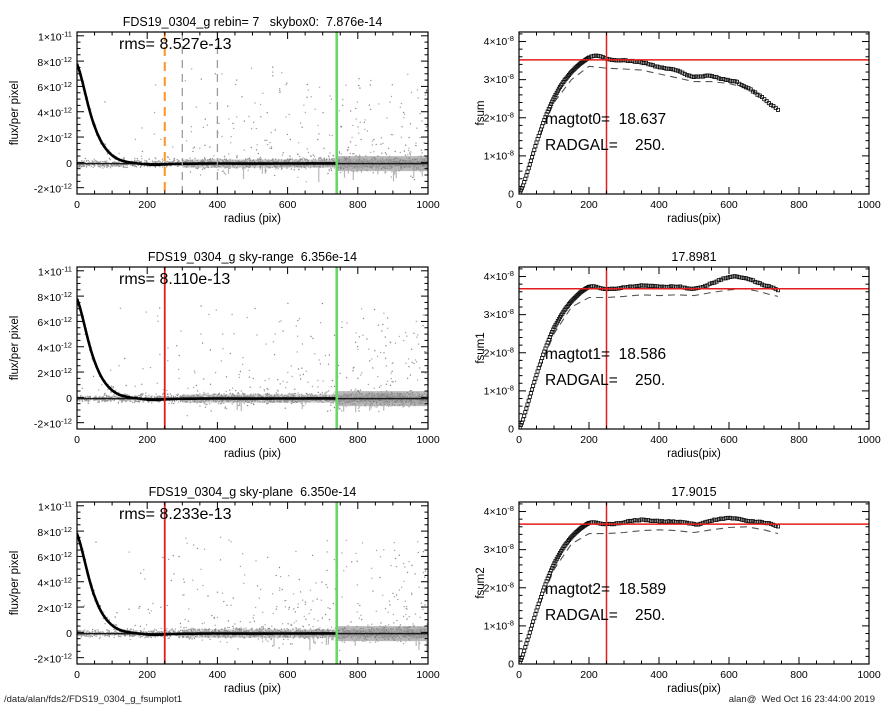  I want to click on footer-user-timestamp: alan@ Wed Oct 16 23:44:00 2019, so click(801, 699).